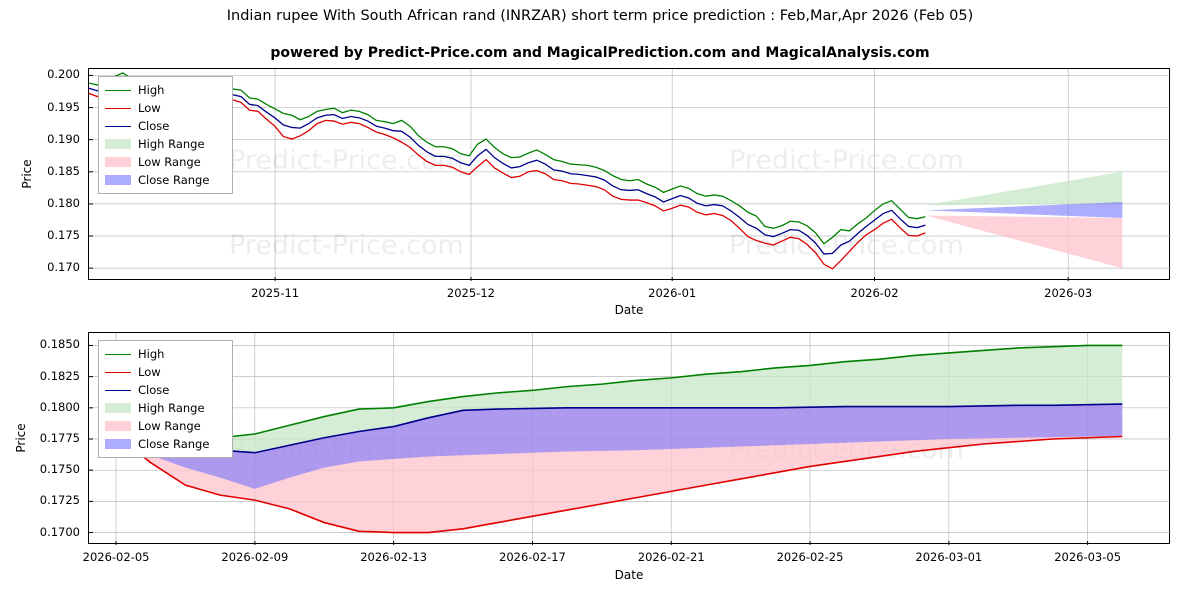  Describe the element at coordinates (63, 138) in the screenshot. I see `y-tick-label: 0.190` at that location.